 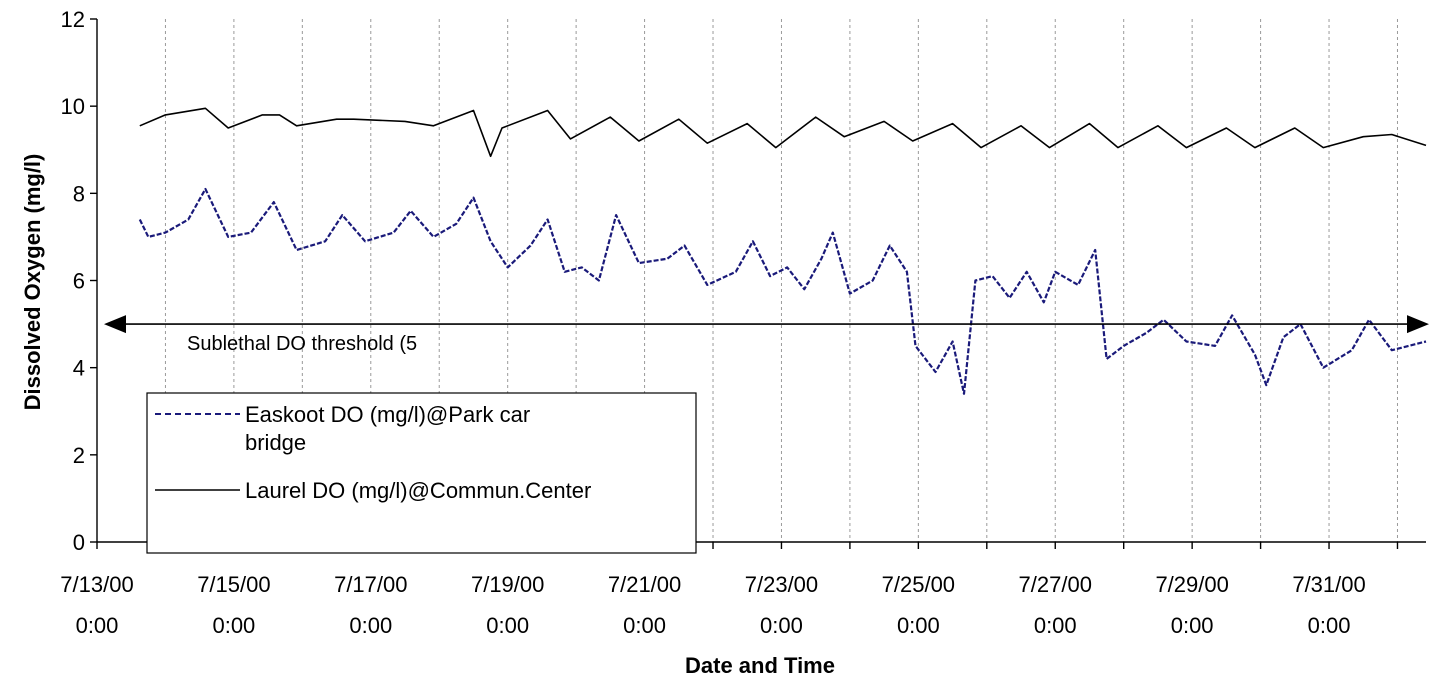 I want to click on y-tick-label: 2, so click(x=79, y=455).